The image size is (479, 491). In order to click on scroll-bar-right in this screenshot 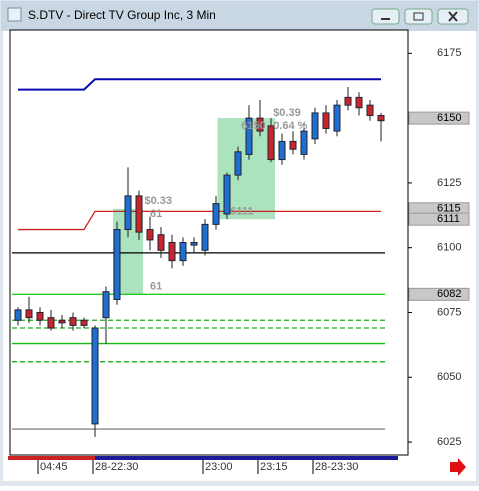, I will do `click(246, 458)`.